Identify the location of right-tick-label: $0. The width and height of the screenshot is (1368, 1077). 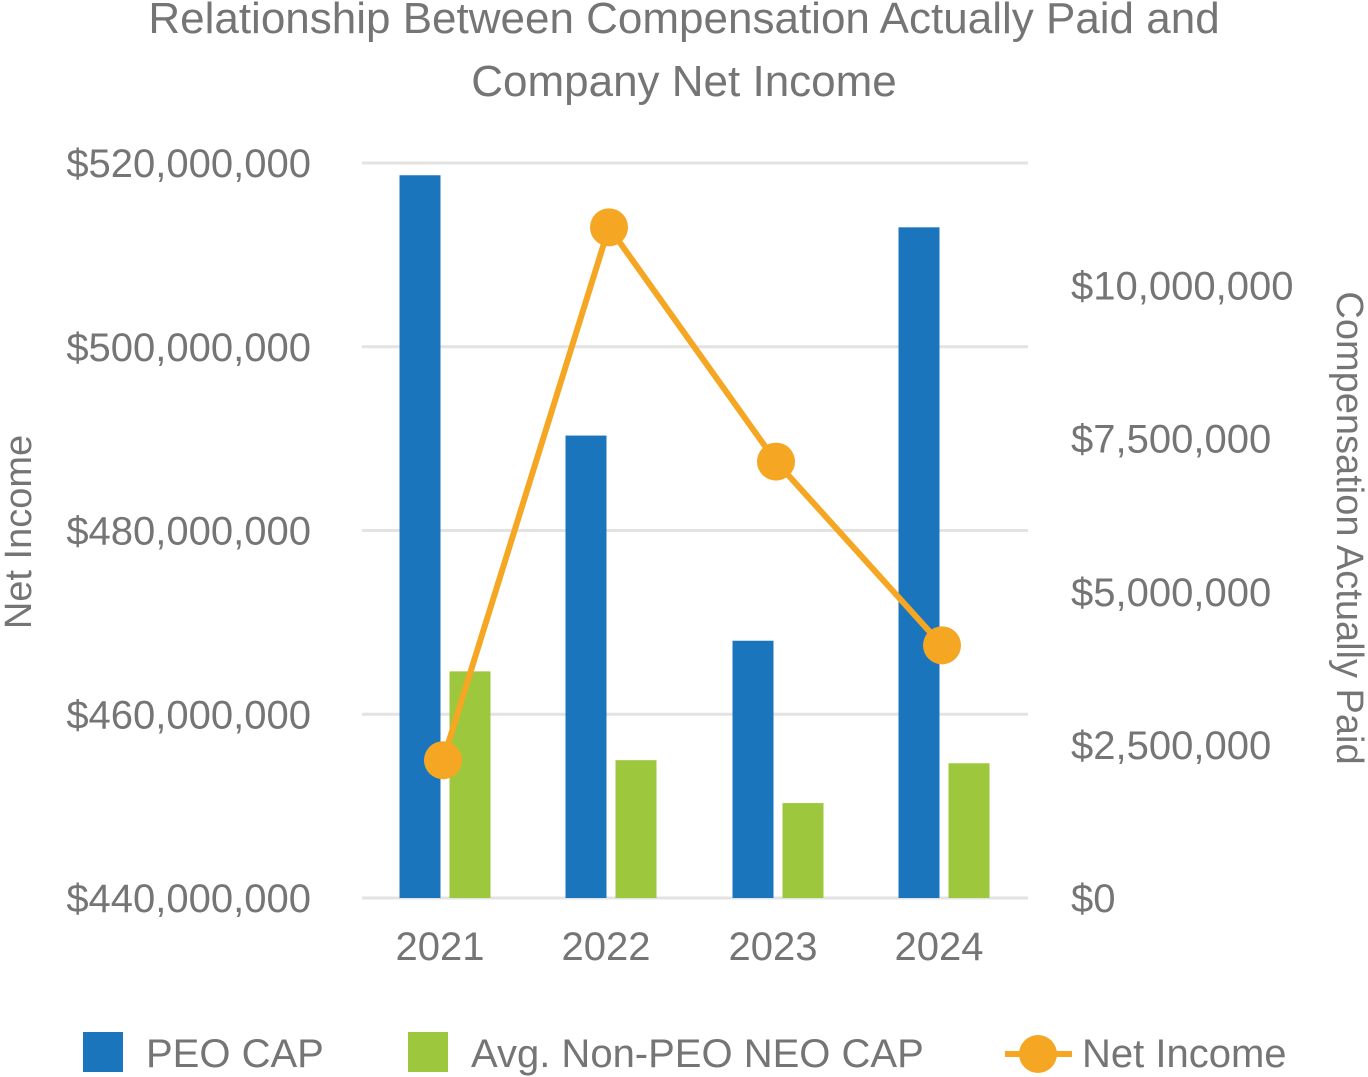
(1093, 899).